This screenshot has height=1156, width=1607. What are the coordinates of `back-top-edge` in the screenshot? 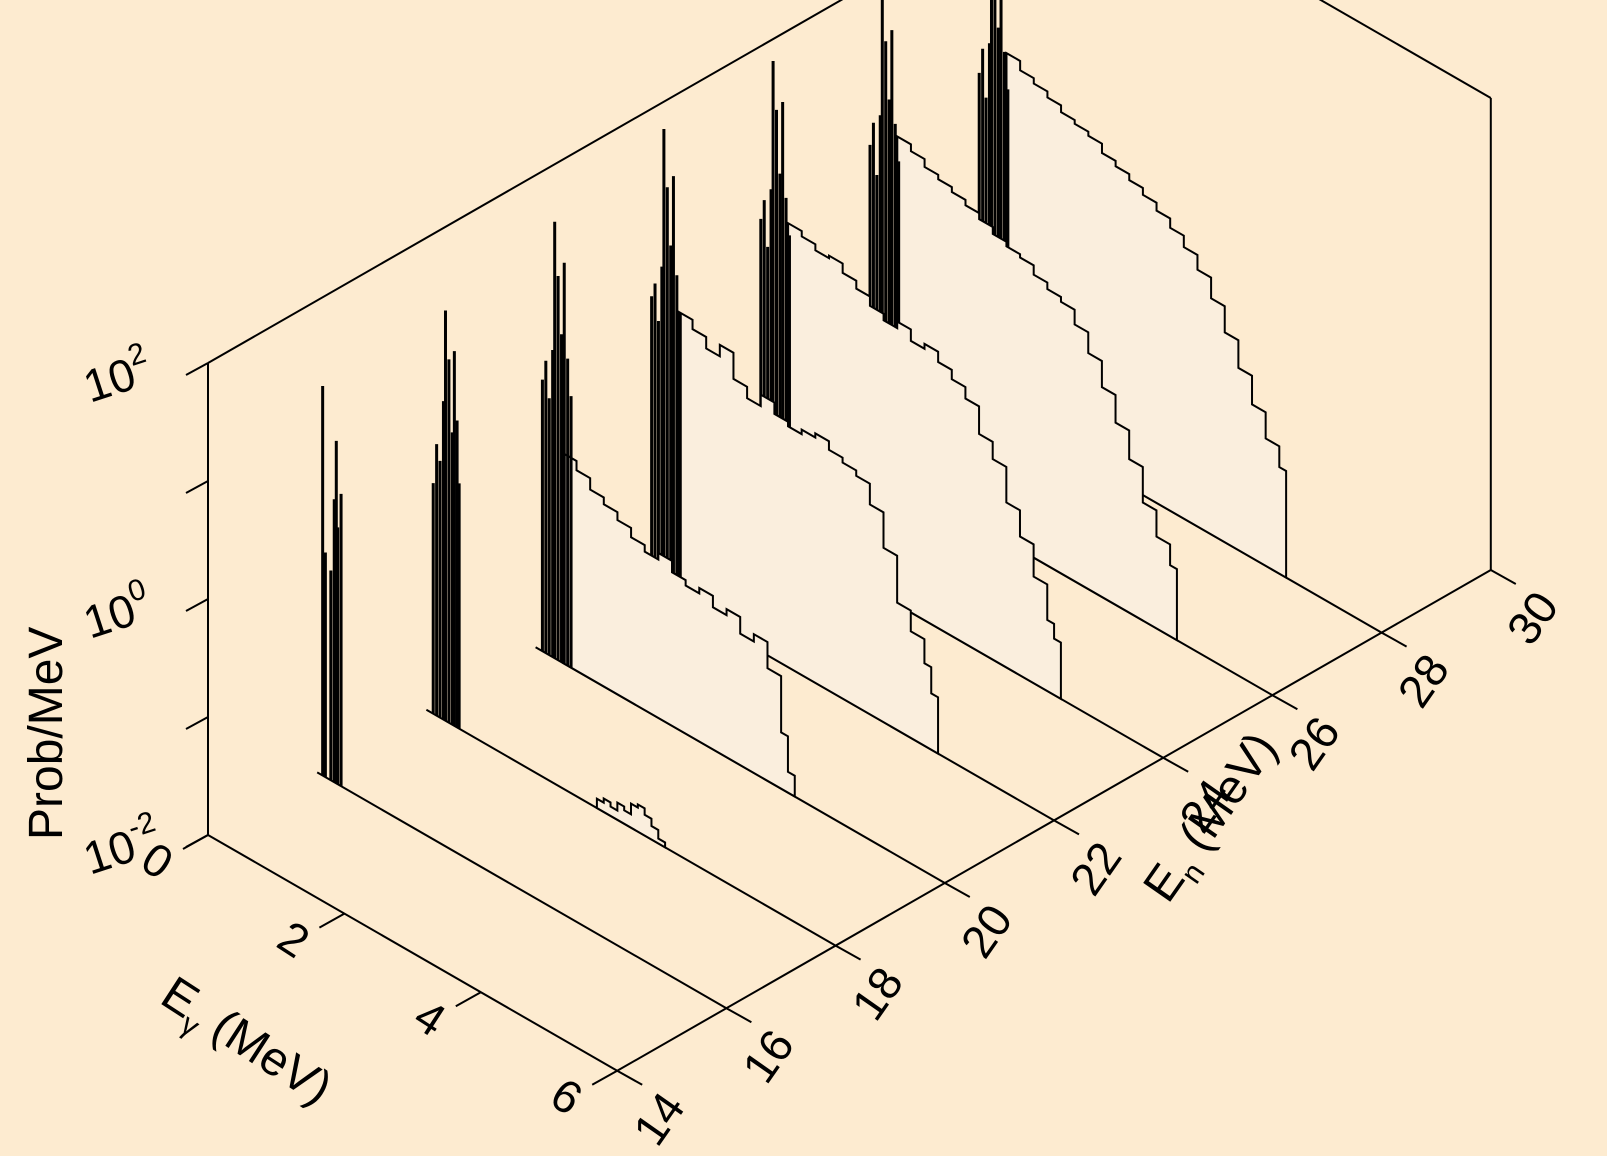 It's located at (525, 182).